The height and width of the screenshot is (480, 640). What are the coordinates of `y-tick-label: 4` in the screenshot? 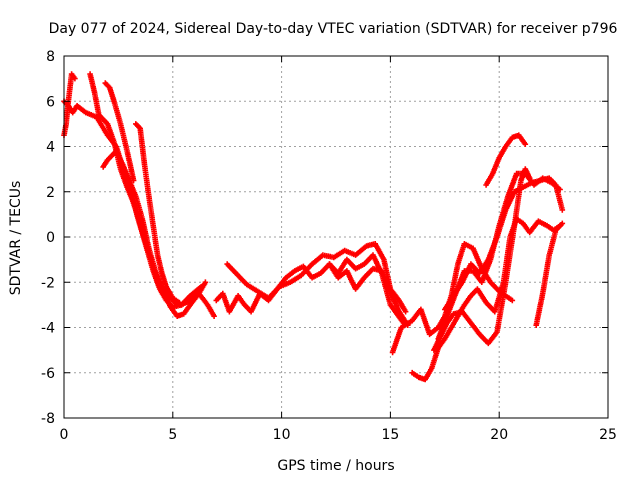 It's located at (50, 148).